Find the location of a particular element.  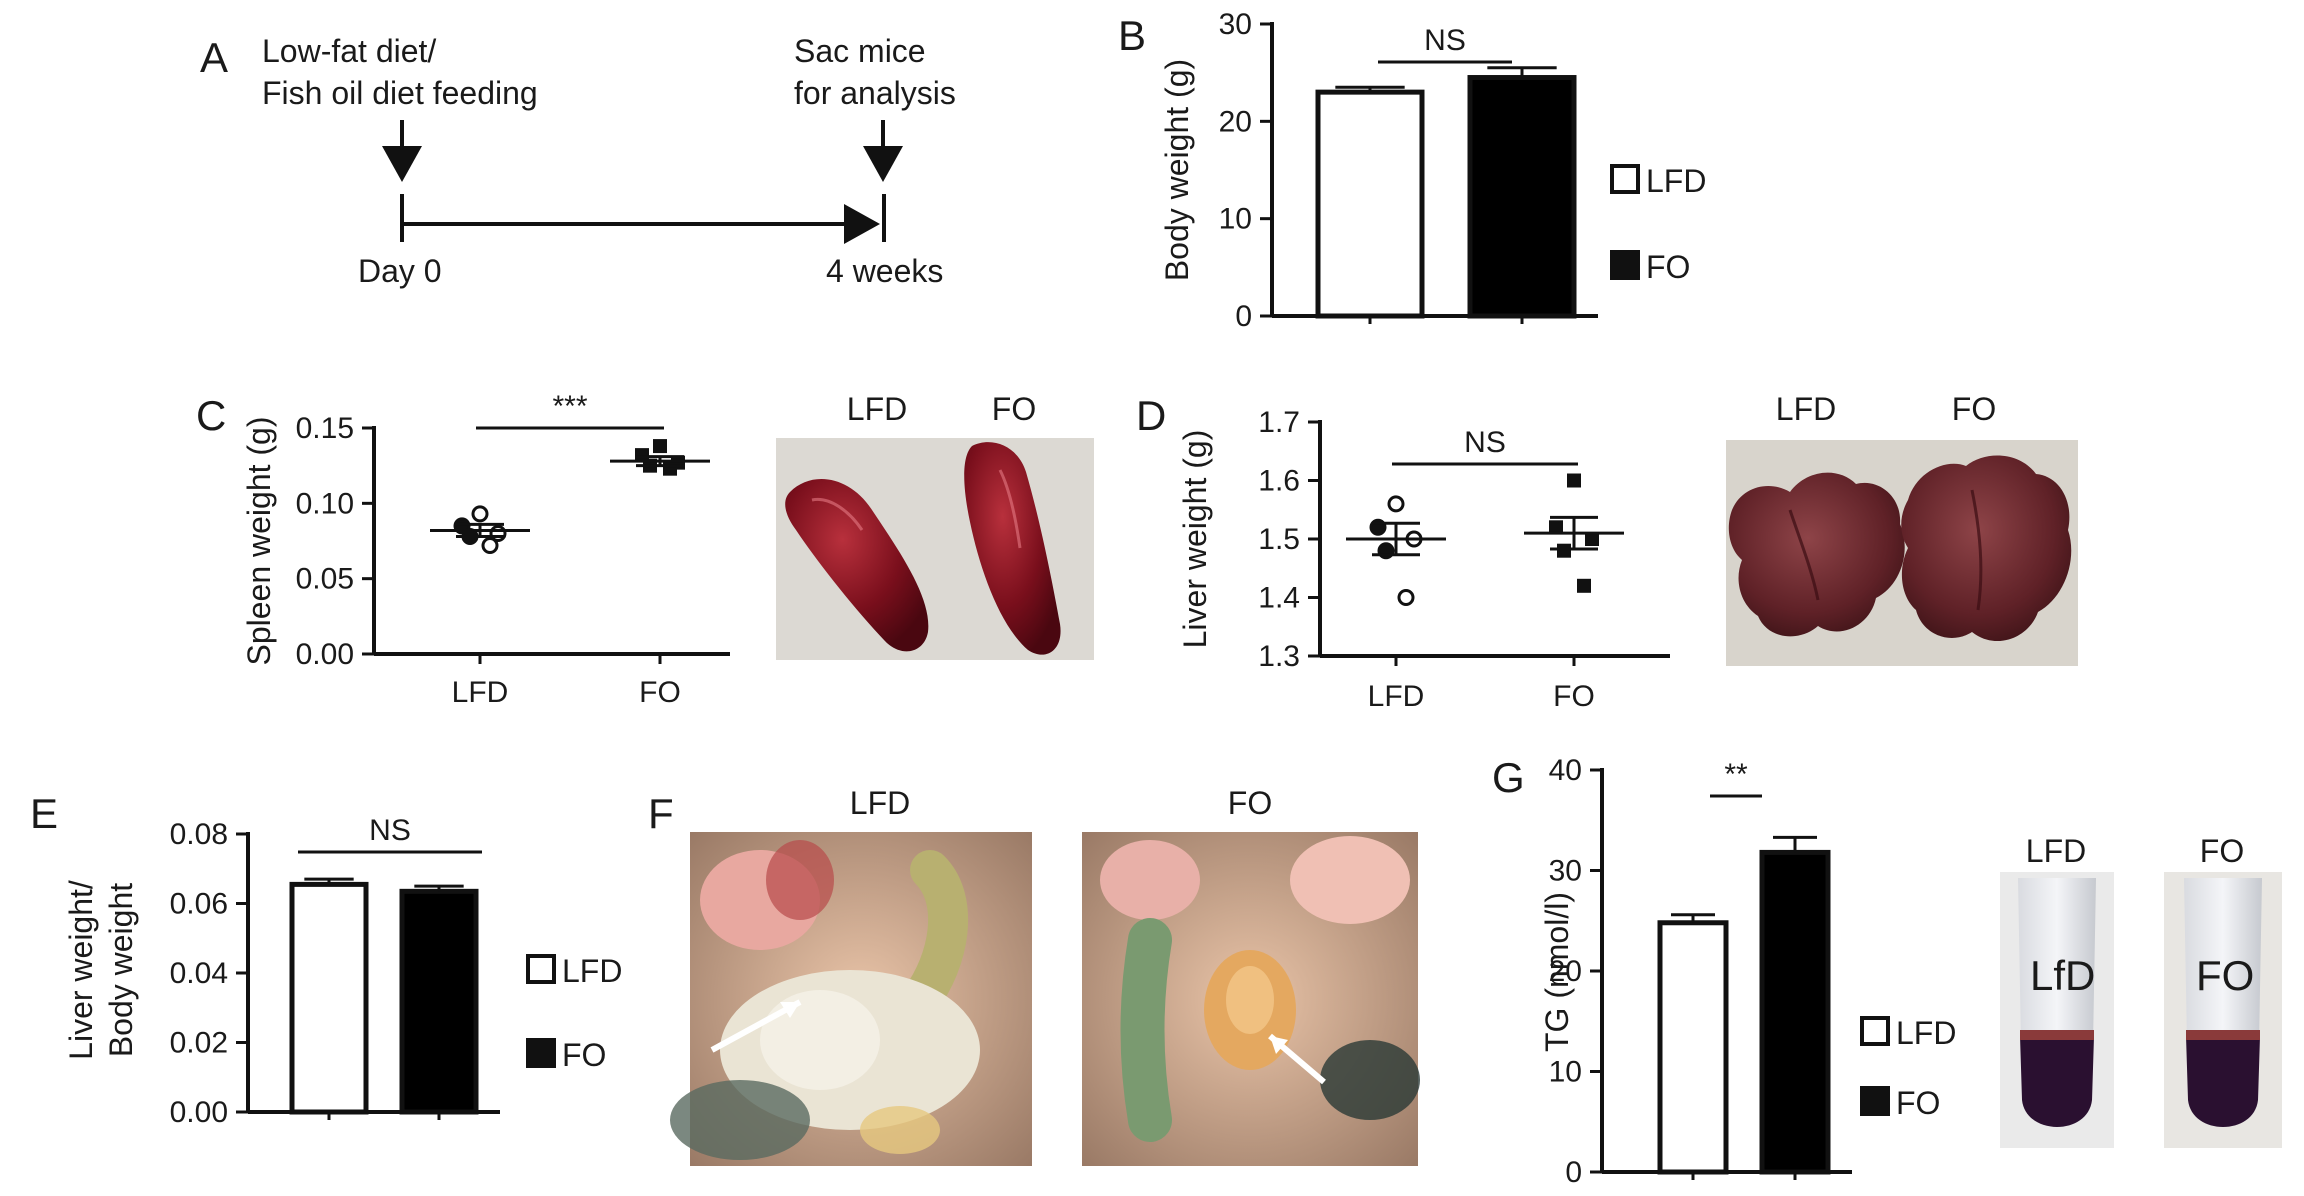

panel-label-b: B is located at coordinates (1132, 35).